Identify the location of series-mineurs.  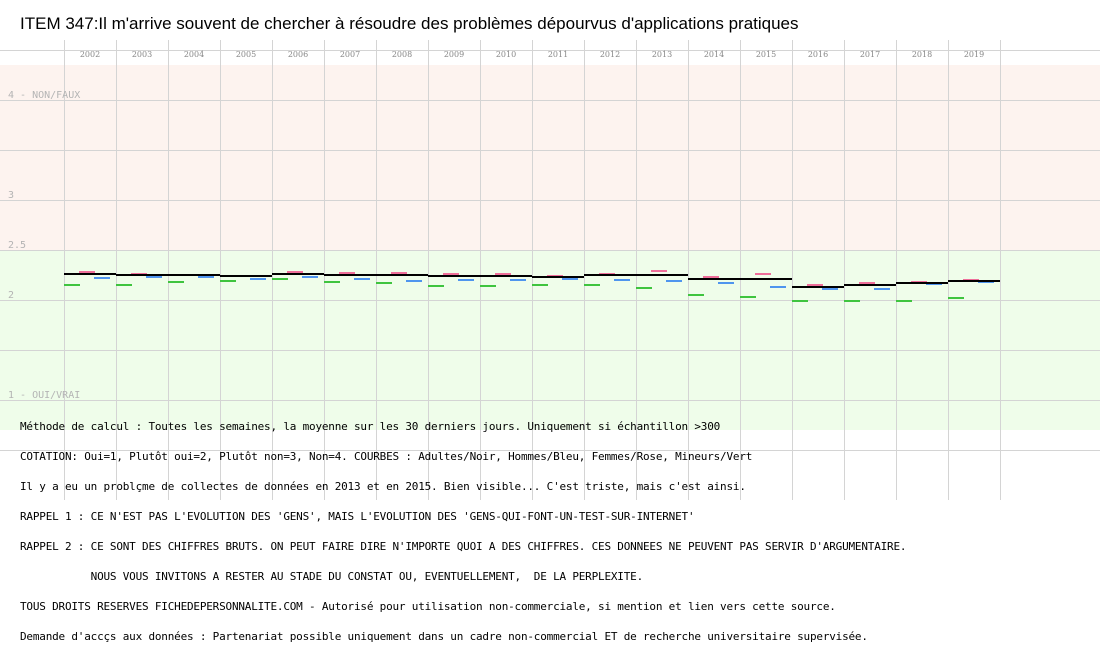
(514, 290).